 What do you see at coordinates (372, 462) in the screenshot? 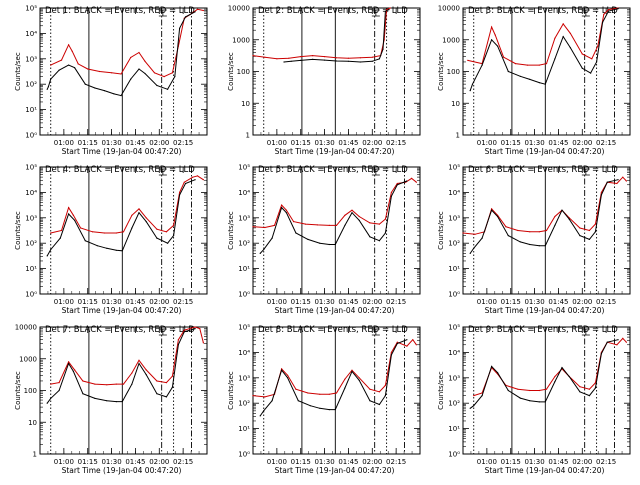
I see `x-tick-label: 02:00` at bounding box center [372, 462].